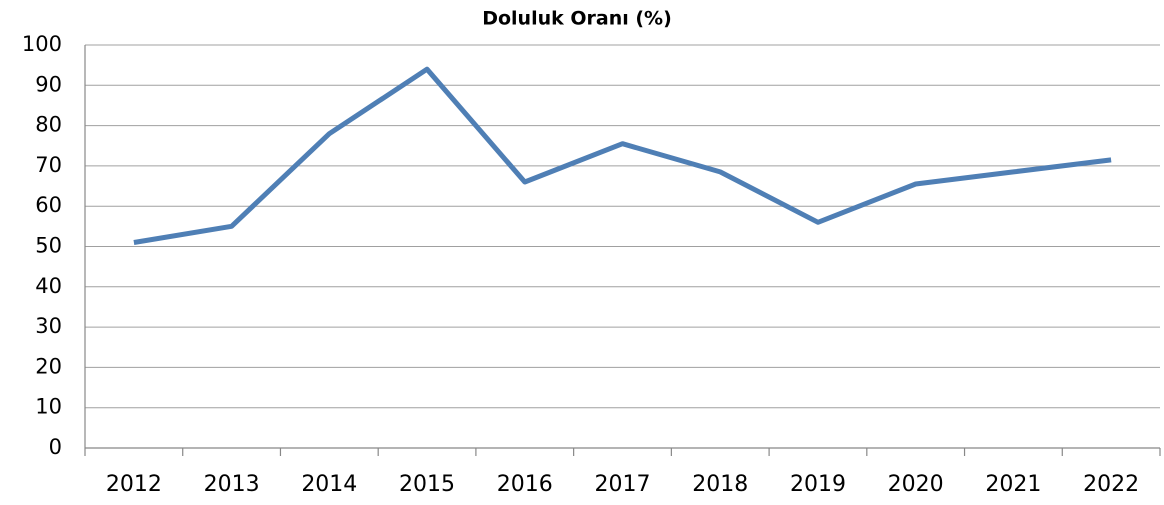  Describe the element at coordinates (427, 484) in the screenshot. I see `x-tick-label: 2015` at that location.